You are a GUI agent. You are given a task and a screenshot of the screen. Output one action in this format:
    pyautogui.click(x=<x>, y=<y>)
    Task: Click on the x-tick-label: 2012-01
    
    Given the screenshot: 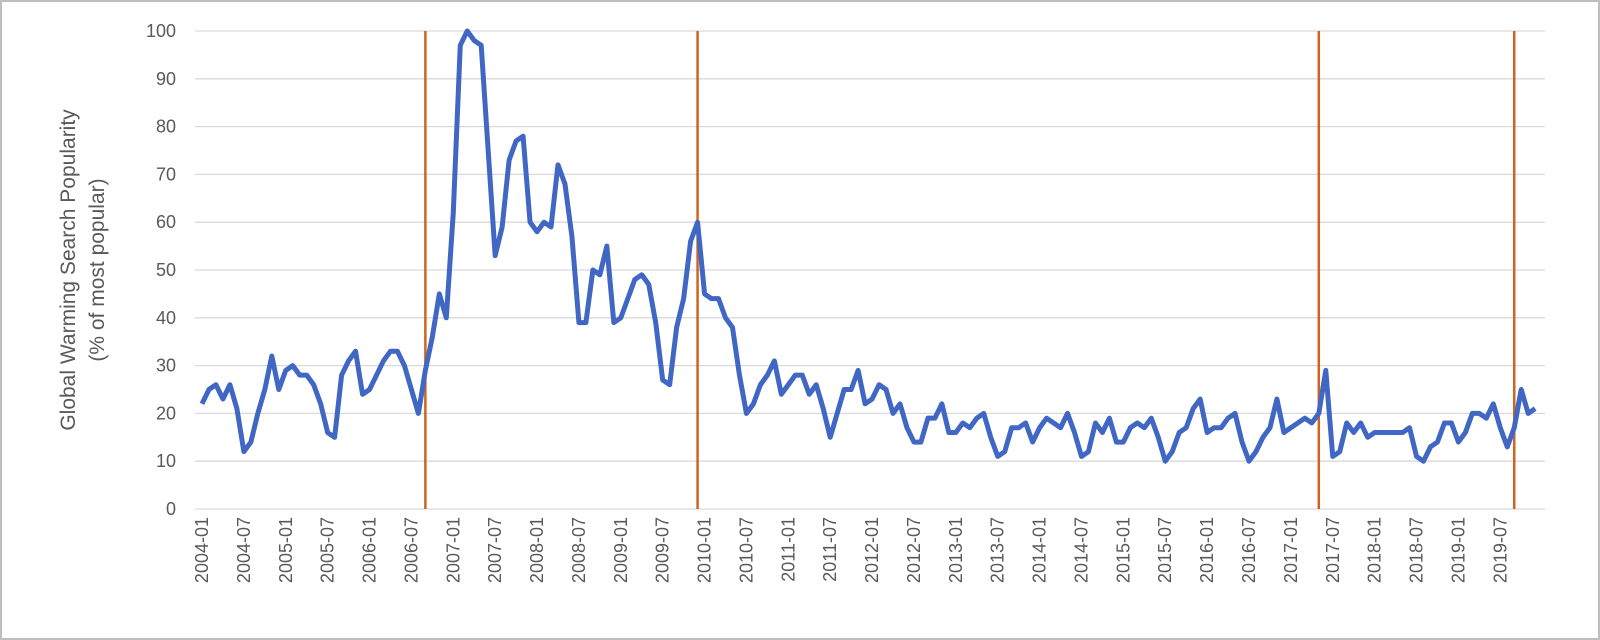 What is the action you would take?
    pyautogui.click(x=872, y=550)
    